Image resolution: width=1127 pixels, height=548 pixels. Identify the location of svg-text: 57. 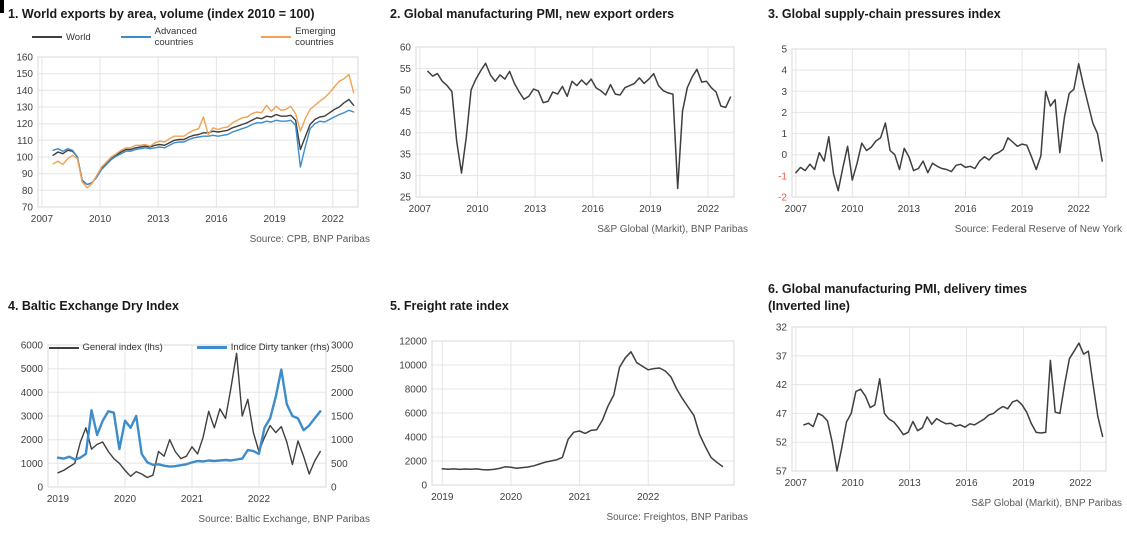
(782, 472).